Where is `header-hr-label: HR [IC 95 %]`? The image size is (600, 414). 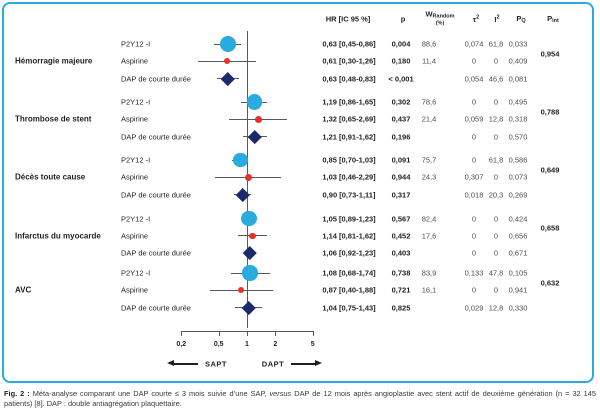 header-hr-label: HR [IC 95 %] is located at coordinates (348, 19).